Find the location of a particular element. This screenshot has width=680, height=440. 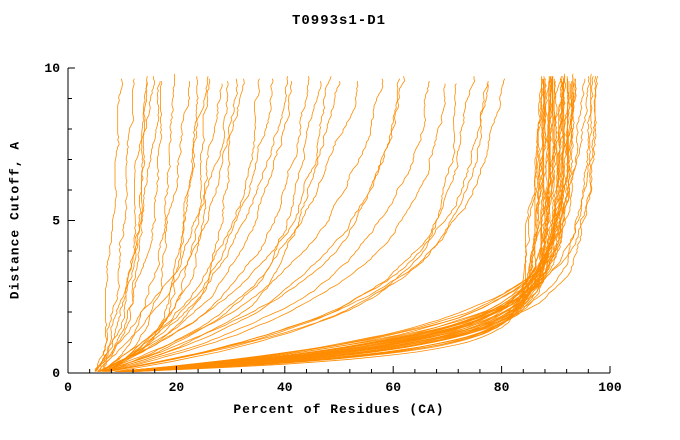

x-tick-label: 20 is located at coordinates (177, 387).